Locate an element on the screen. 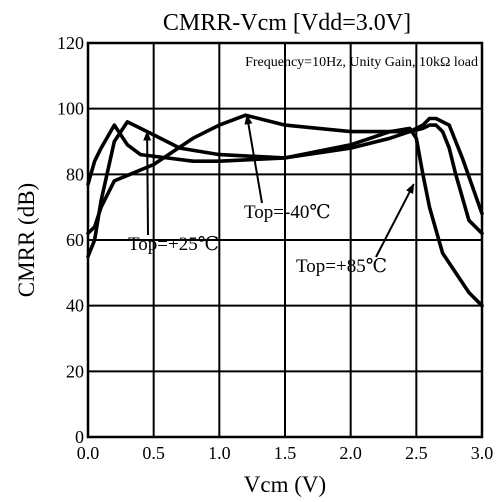 This screenshot has width=498, height=502. y-tick-label-4: 80 is located at coordinates (75, 174).